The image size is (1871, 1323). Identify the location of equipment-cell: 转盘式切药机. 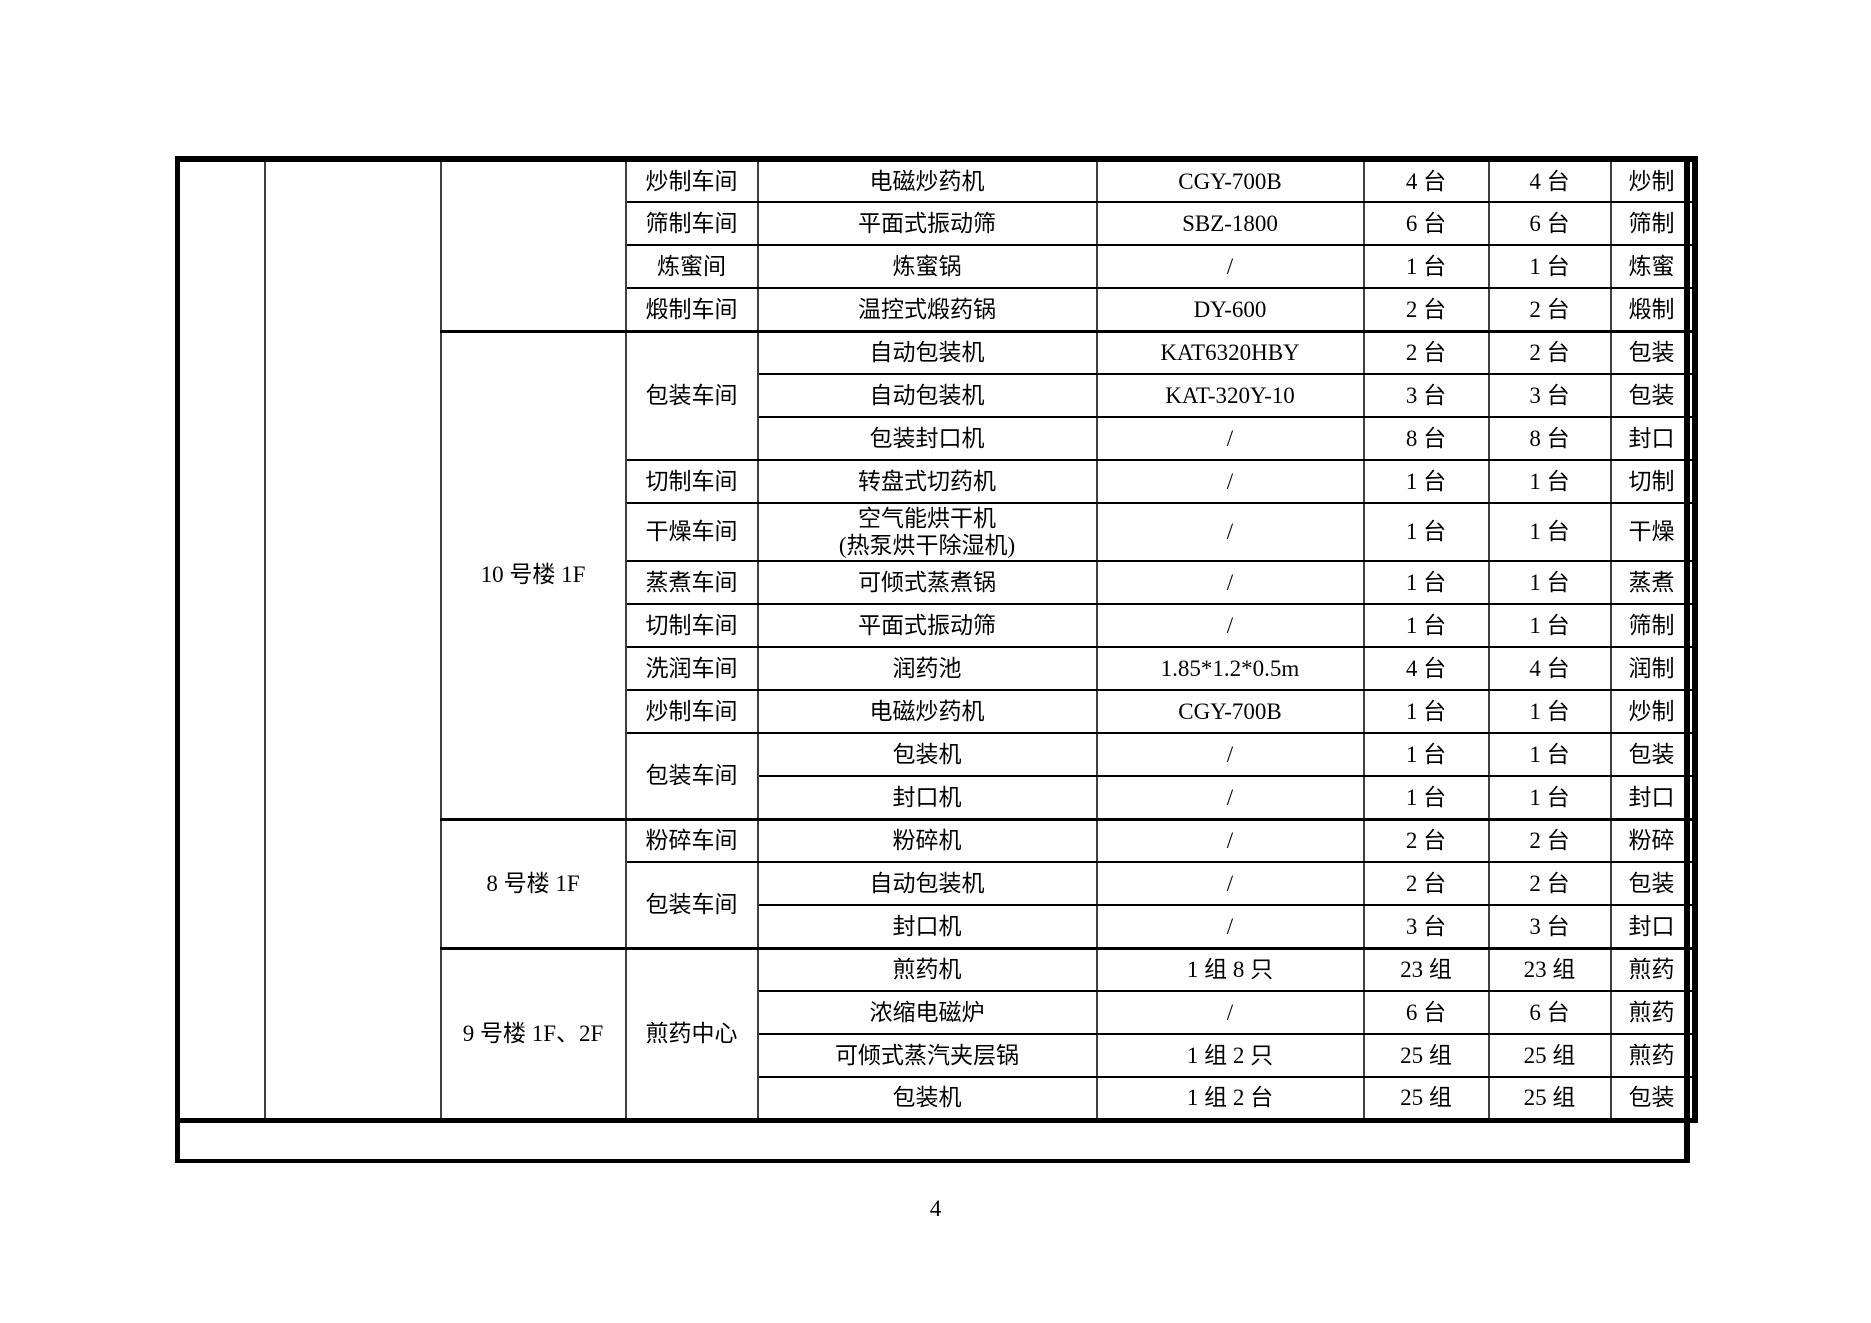
(927, 481).